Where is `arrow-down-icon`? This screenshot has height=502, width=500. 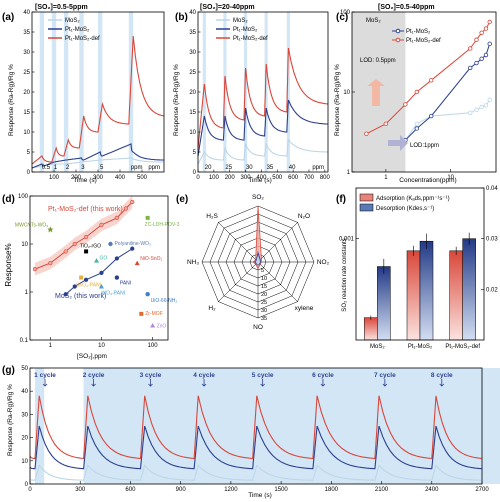
arrow-down-icon is located at coordinates (385, 383).